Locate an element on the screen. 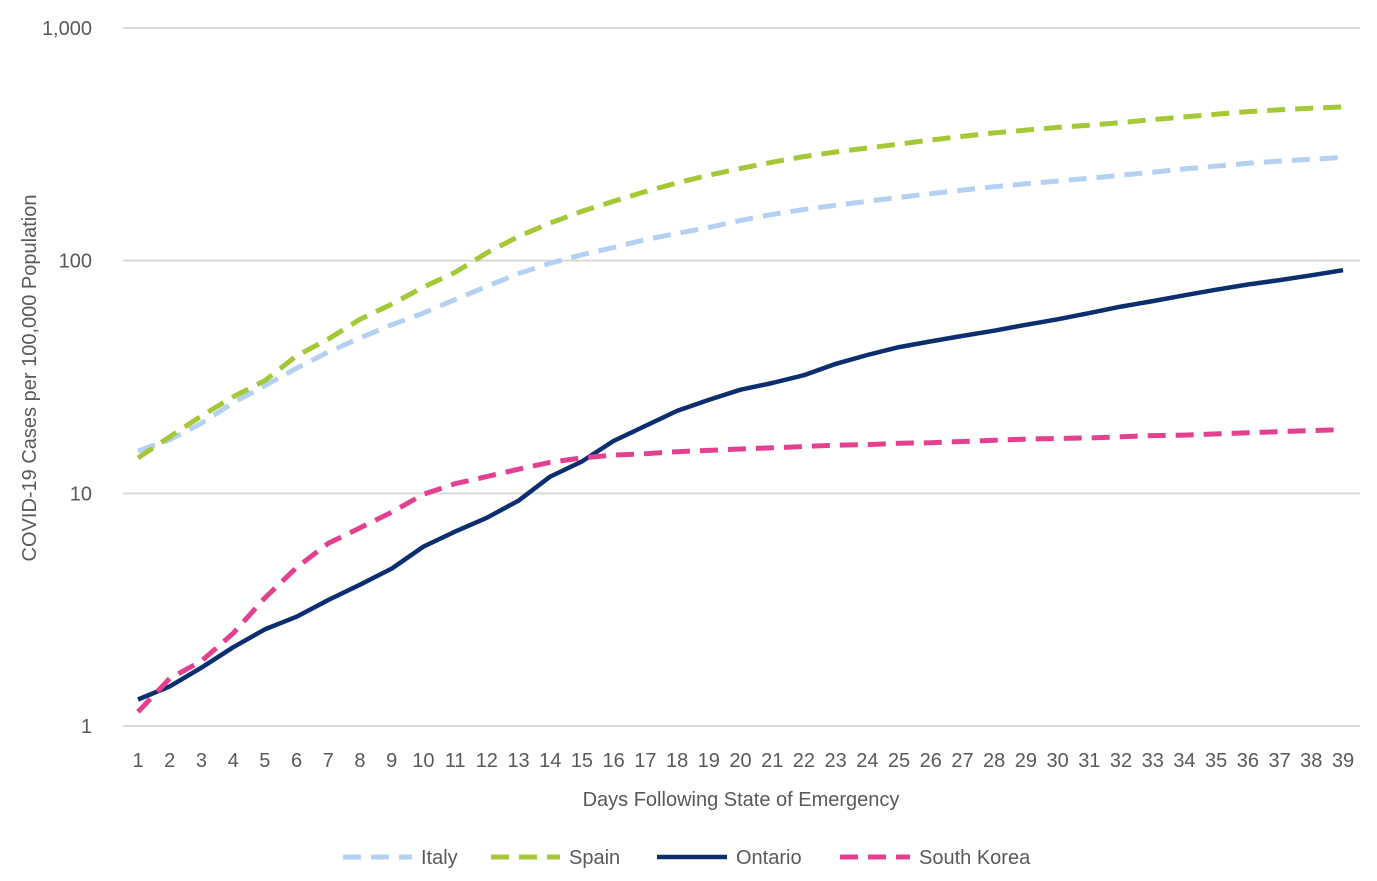 Image resolution: width=1377 pixels, height=881 pixels. x-tick-label: 29 is located at coordinates (1026, 761).